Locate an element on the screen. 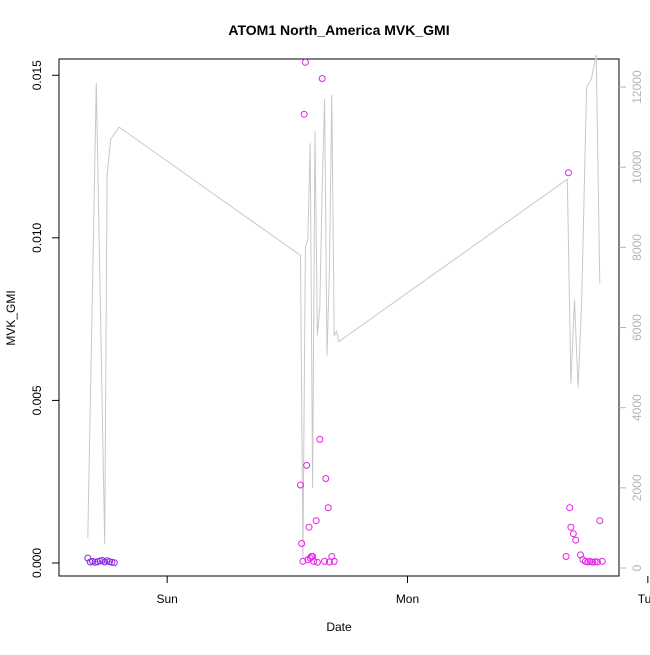 Image resolution: width=650 pixels, height=655 pixels. x-tick-label: Mon is located at coordinates (407, 599).